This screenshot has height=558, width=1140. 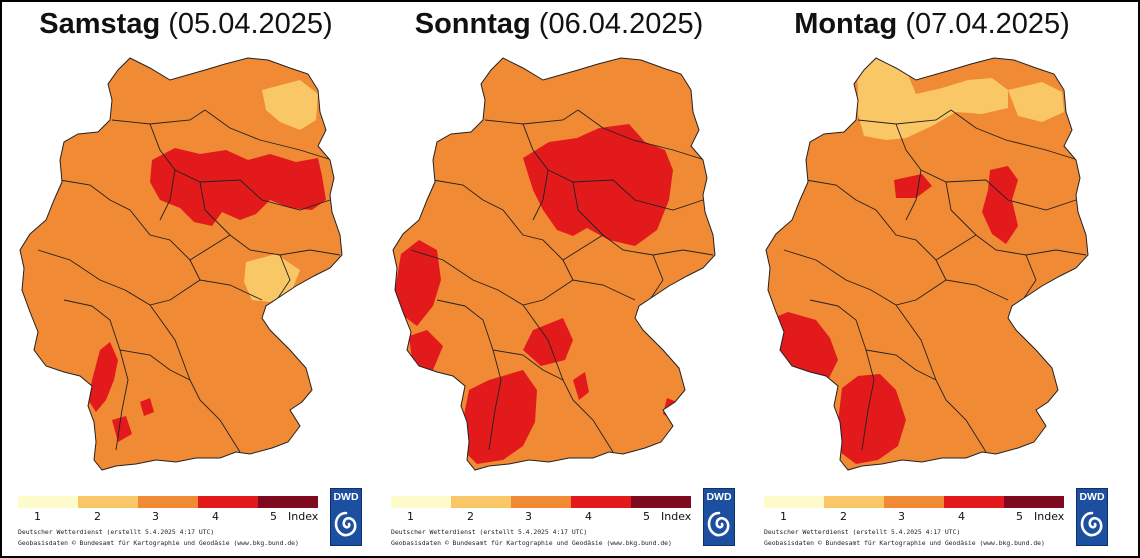 I want to click on panel-date: (07.04.2025), so click(x=983, y=24).